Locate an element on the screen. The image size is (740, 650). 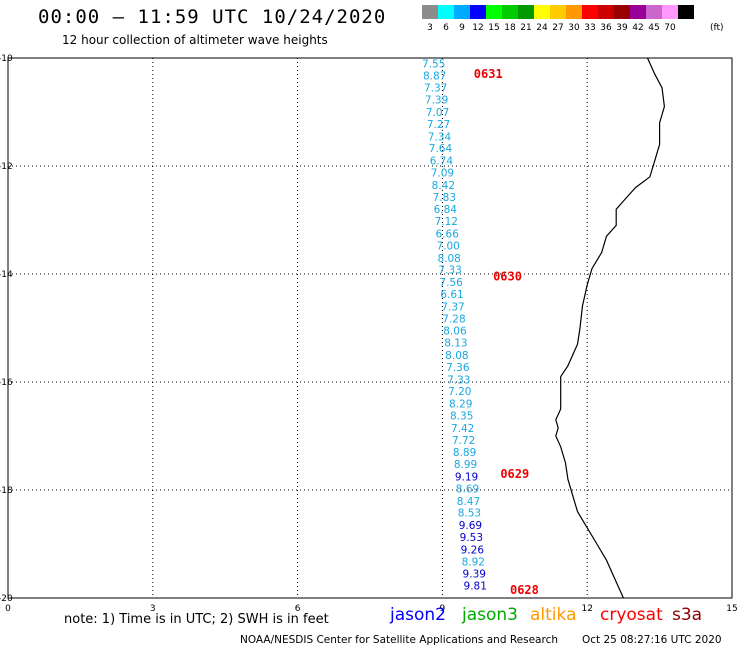
page-title: 00:00 – 11:59 UTC 10/24/2020 is located at coordinates (212, 17).